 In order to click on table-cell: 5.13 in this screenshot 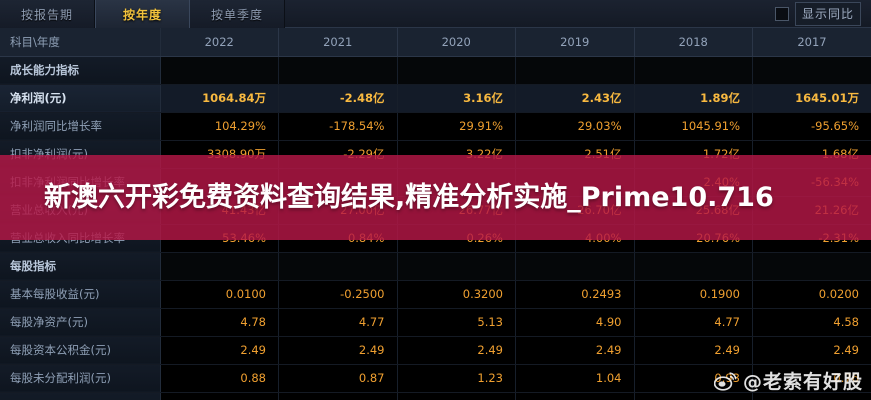, I will do `click(456, 322)`.